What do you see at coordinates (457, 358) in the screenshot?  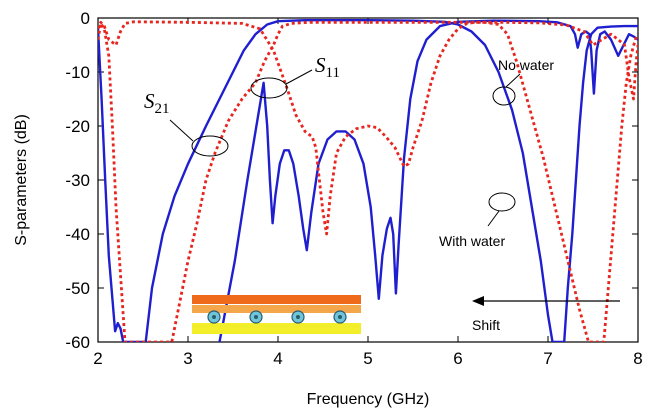 I see `x-tick-label: 6` at bounding box center [457, 358].